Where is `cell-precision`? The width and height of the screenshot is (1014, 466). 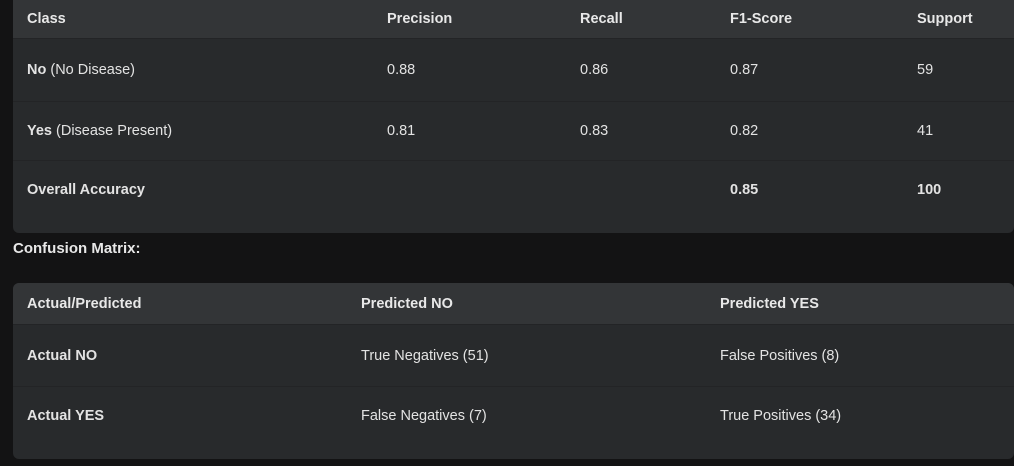
cell-precision is located at coordinates (469, 190).